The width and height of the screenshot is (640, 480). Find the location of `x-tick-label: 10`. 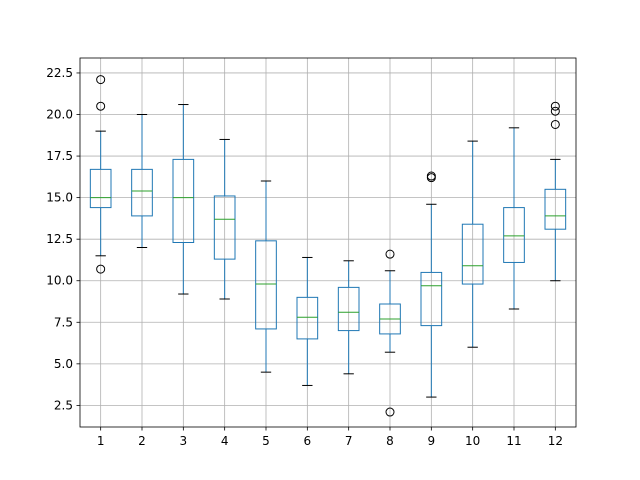

x-tick-label: 10 is located at coordinates (472, 441).